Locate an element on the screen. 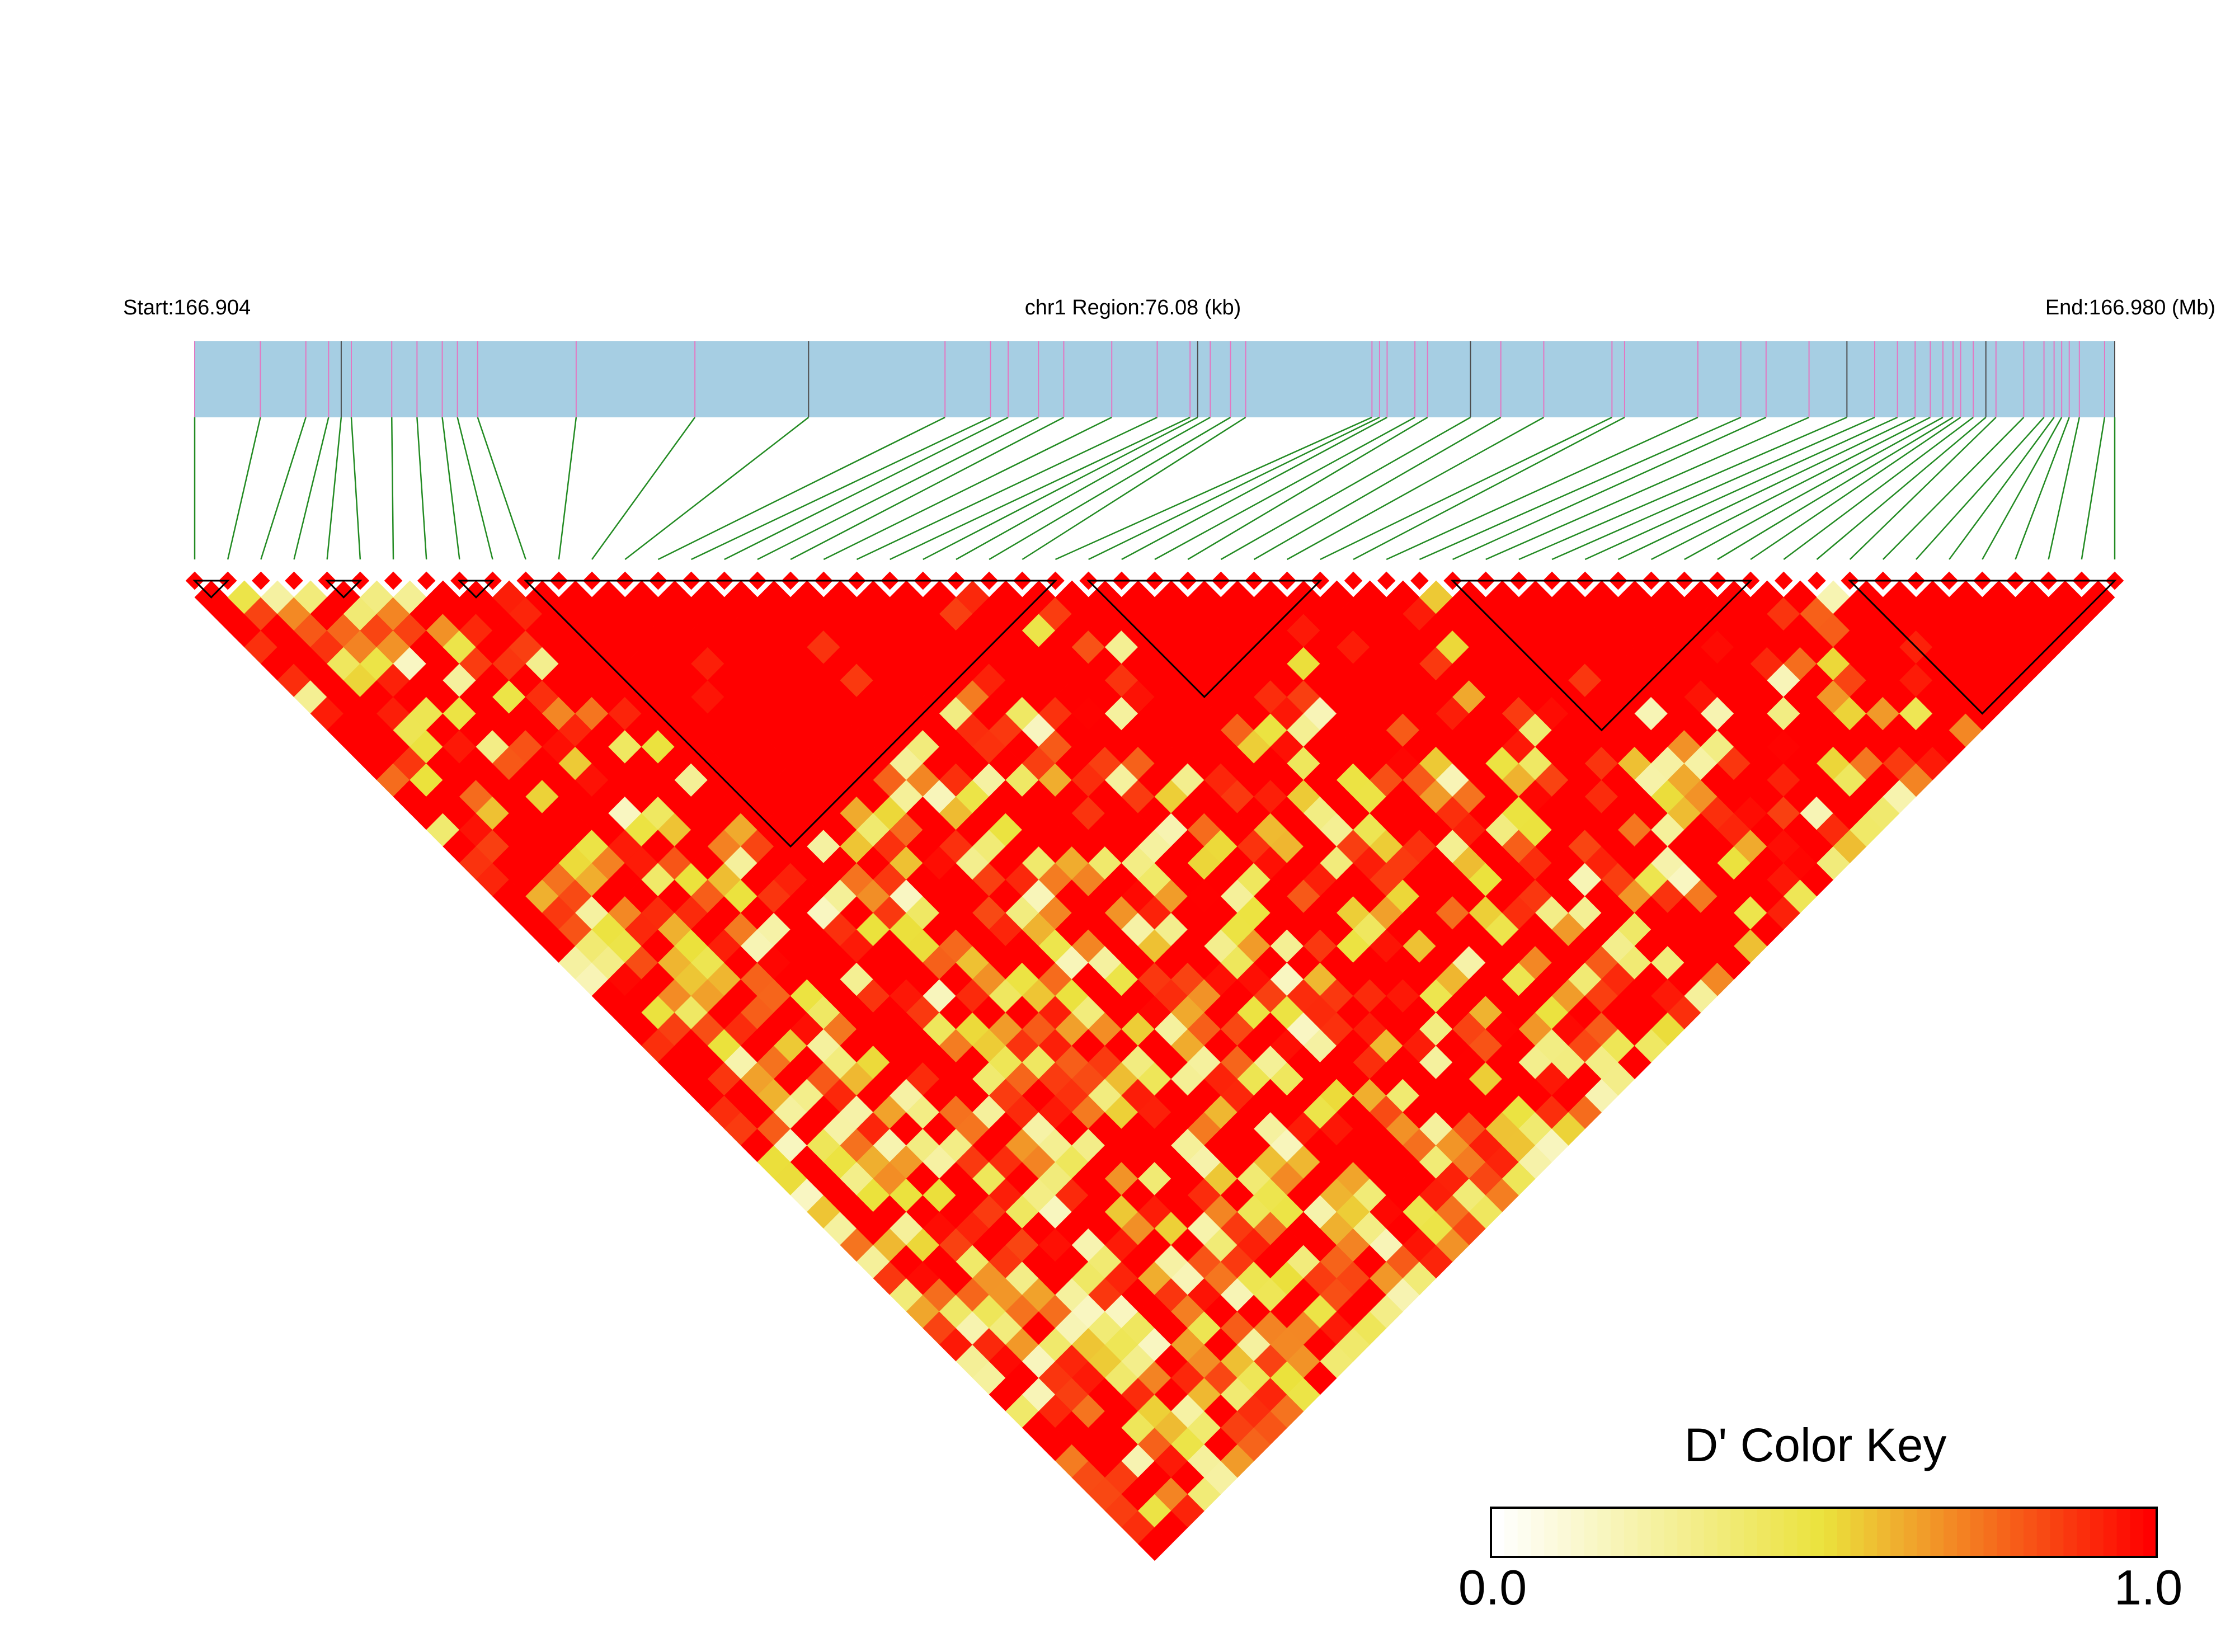  gene-track-bar is located at coordinates (1155, 379).